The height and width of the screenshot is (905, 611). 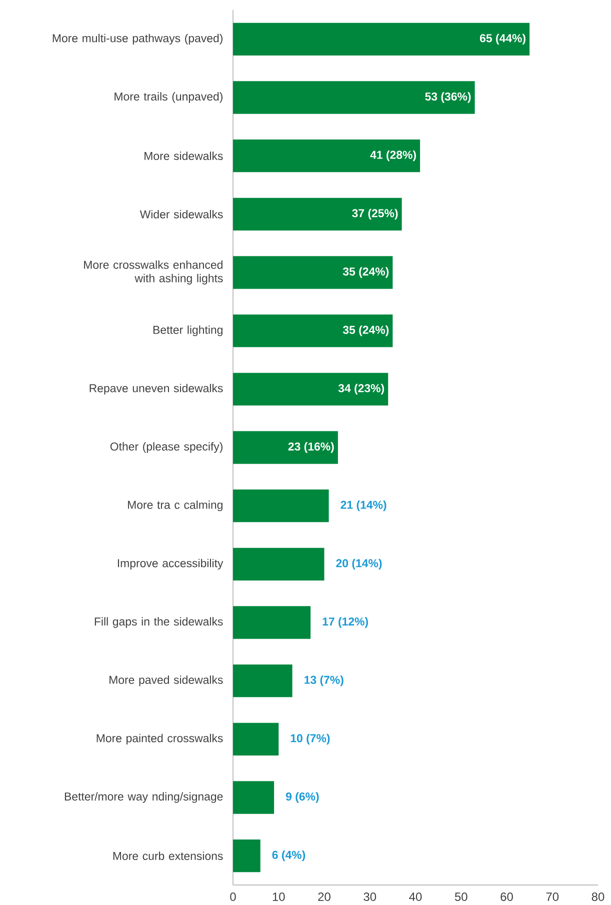 I want to click on x-tick-label: 80, so click(x=598, y=896).